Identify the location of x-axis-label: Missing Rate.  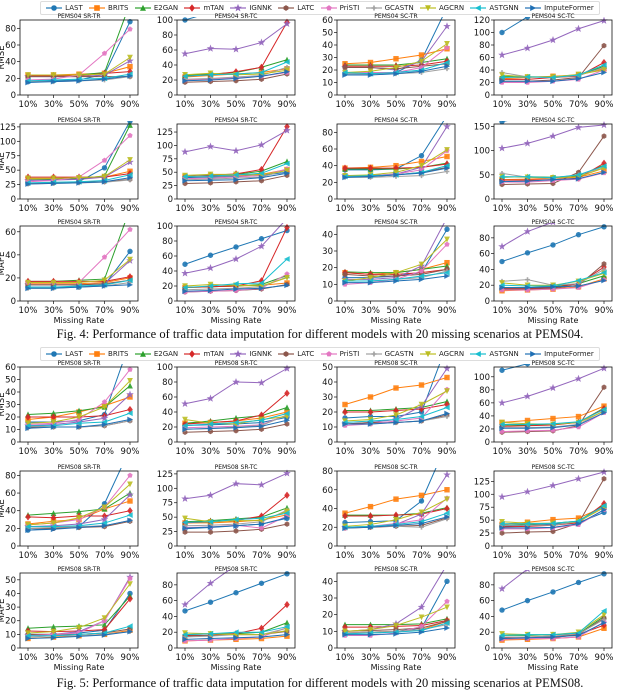
(553, 667).